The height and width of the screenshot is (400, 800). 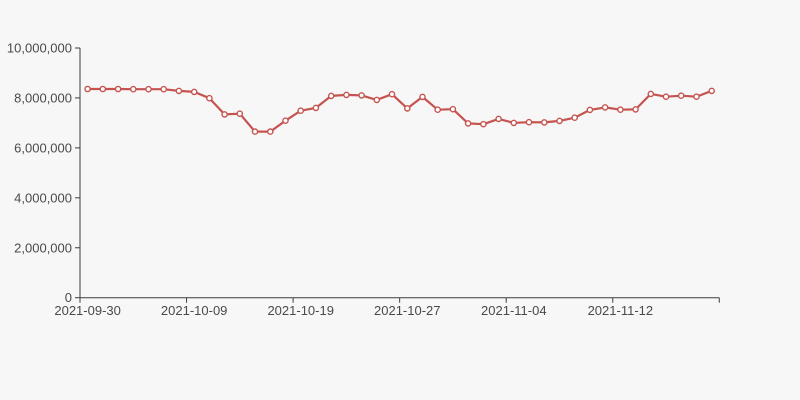 I want to click on x-tick-label: 2021-11-12, so click(x=621, y=310).